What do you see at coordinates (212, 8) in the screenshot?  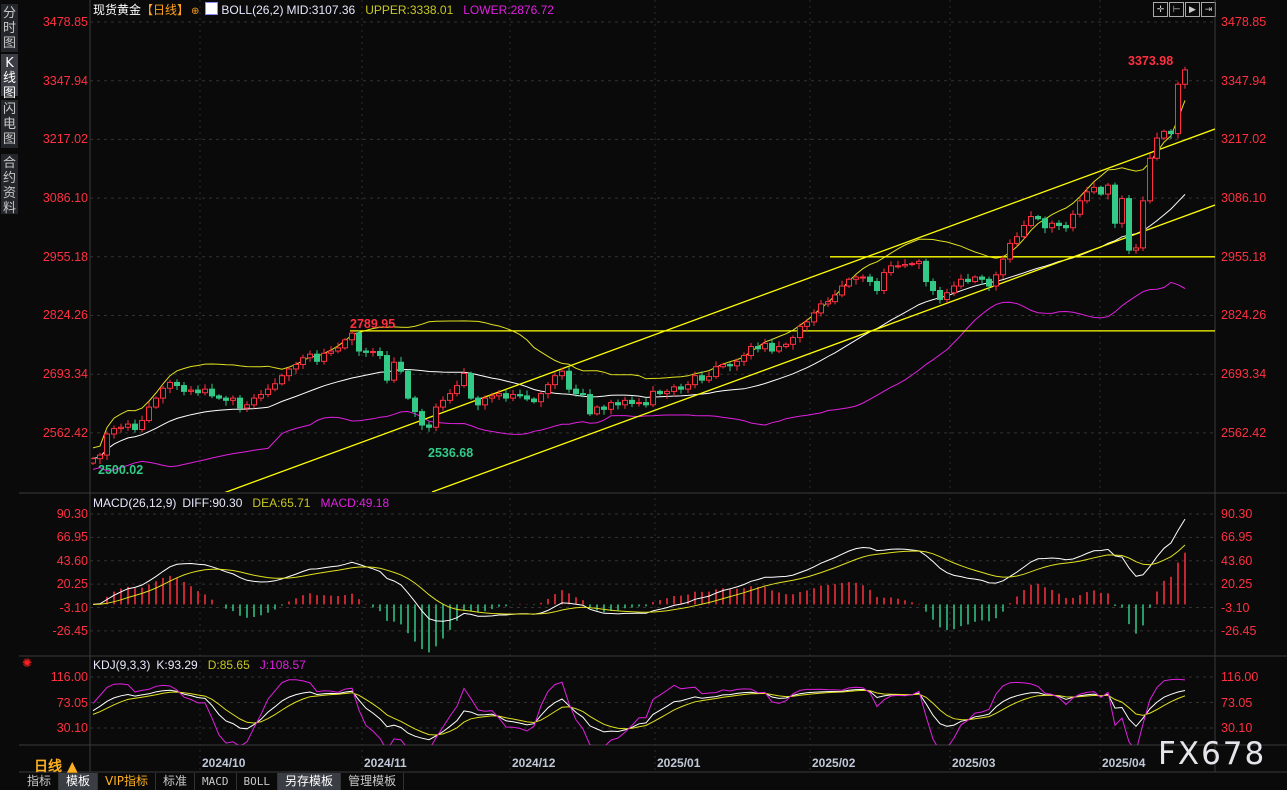 I see `indicator-chart-icon` at bounding box center [212, 8].